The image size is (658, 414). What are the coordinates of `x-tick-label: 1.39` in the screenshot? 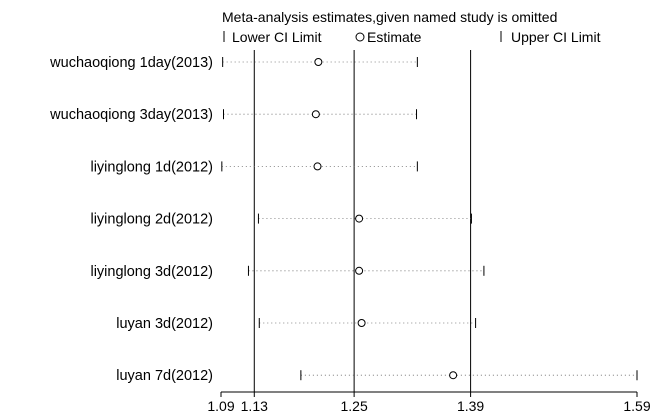 It's located at (470, 406).